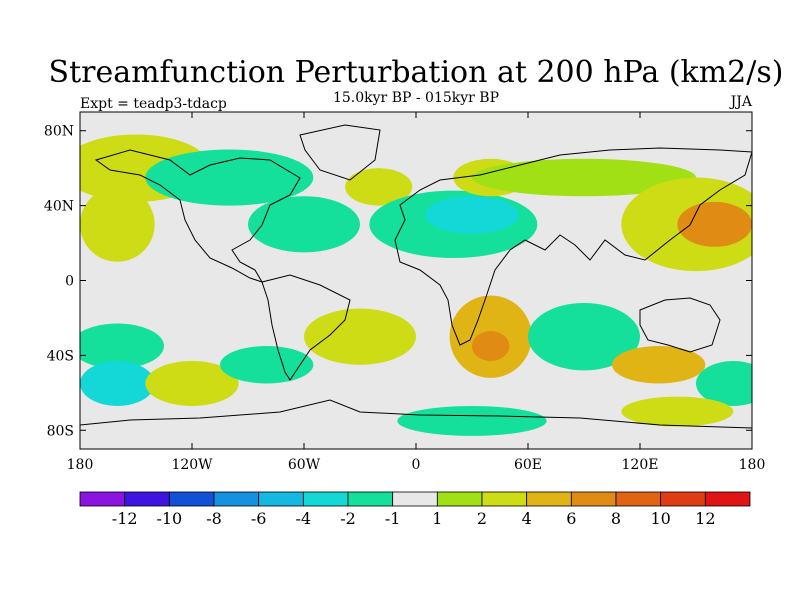  Describe the element at coordinates (59, 282) in the screenshot. I see `y-axis-labels: 80N 40N 0 40S 80S` at that location.